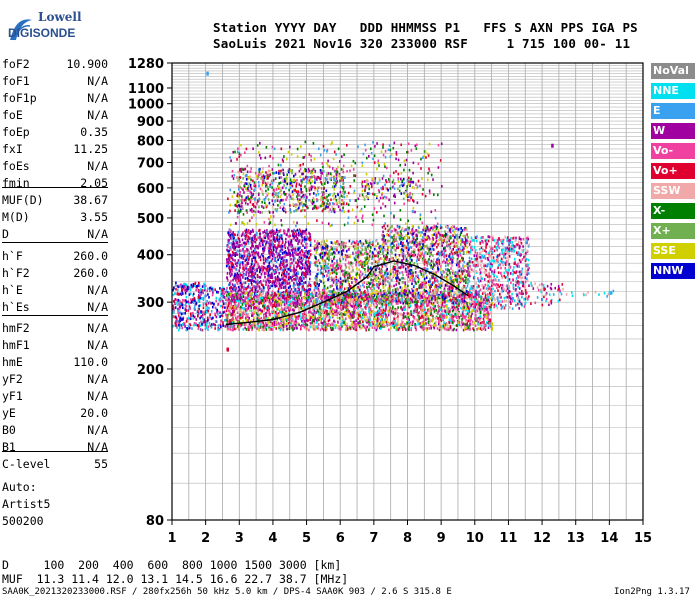  What do you see at coordinates (16, 345) in the screenshot?
I see `param-name: hmF1` at bounding box center [16, 345].